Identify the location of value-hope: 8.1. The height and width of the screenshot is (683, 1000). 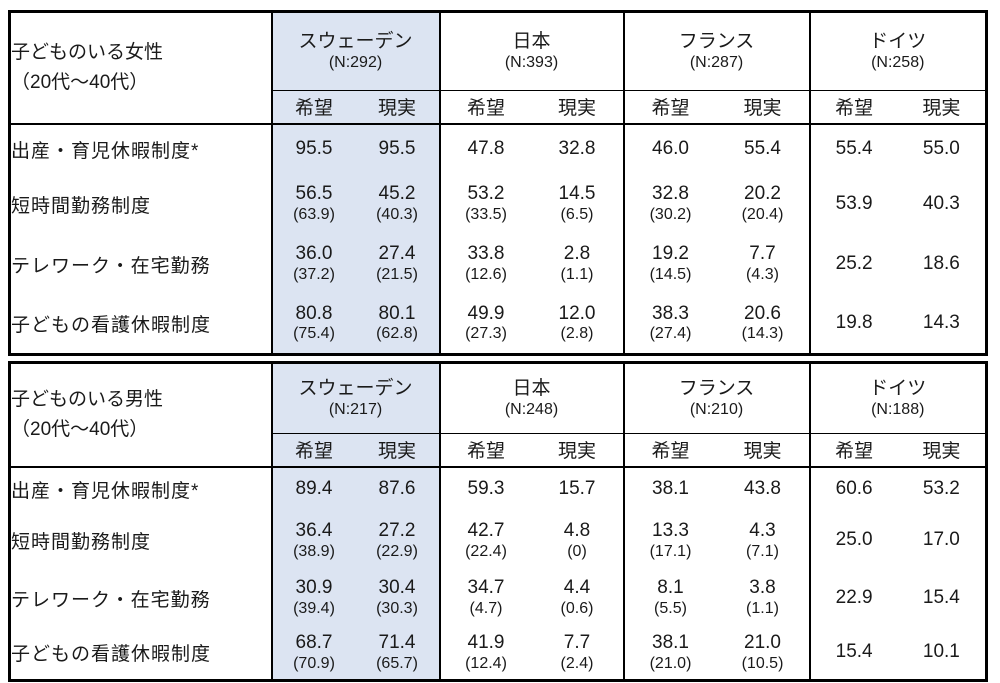
(670, 588).